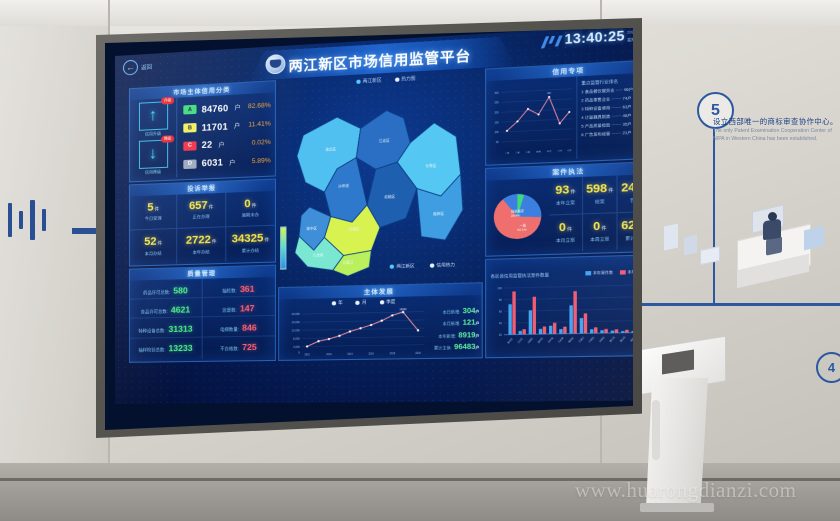 This screenshot has height=521, width=840. I want to click on credit-row: B 11701 户 11.41%, so click(224, 126).